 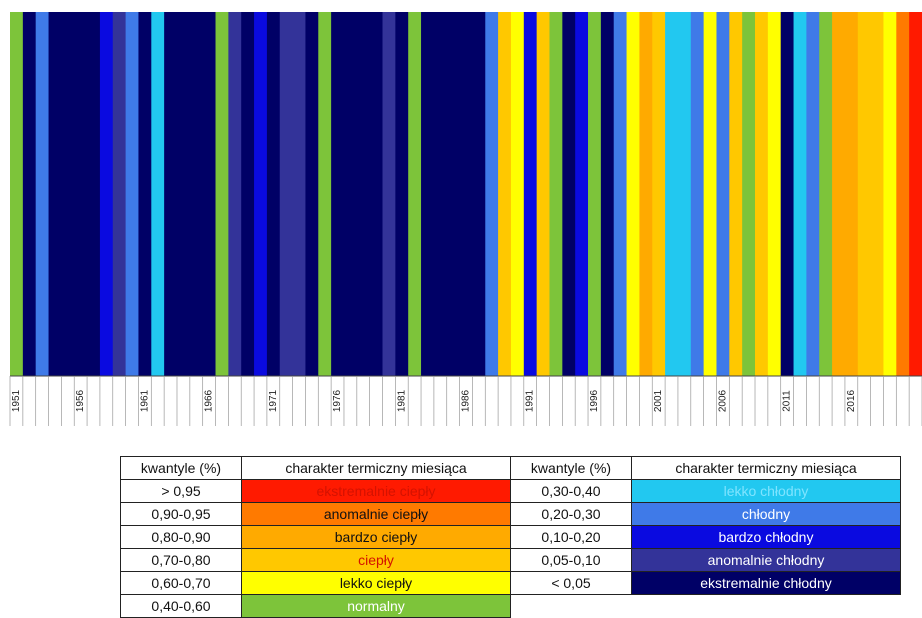 I want to click on stripe-1994, so click(x=569, y=194).